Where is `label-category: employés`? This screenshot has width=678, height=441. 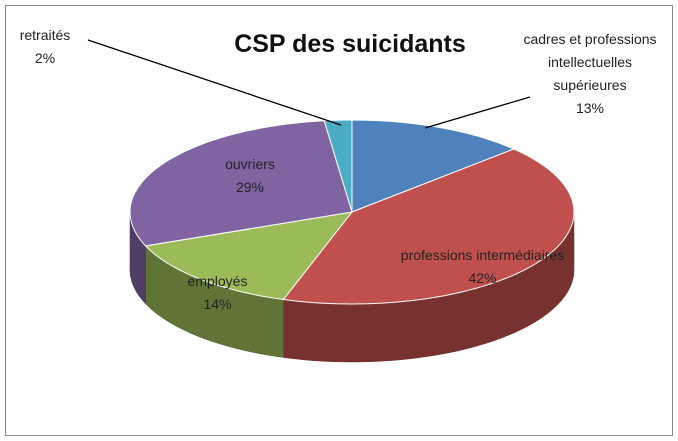 label-category: employés is located at coordinates (217, 281).